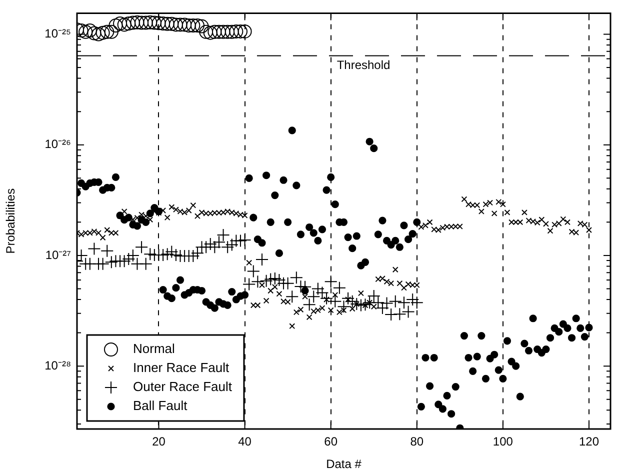 This screenshot has width=618, height=474. Describe the element at coordinates (417, 441) in the screenshot. I see `x-tick-label: 80` at that location.